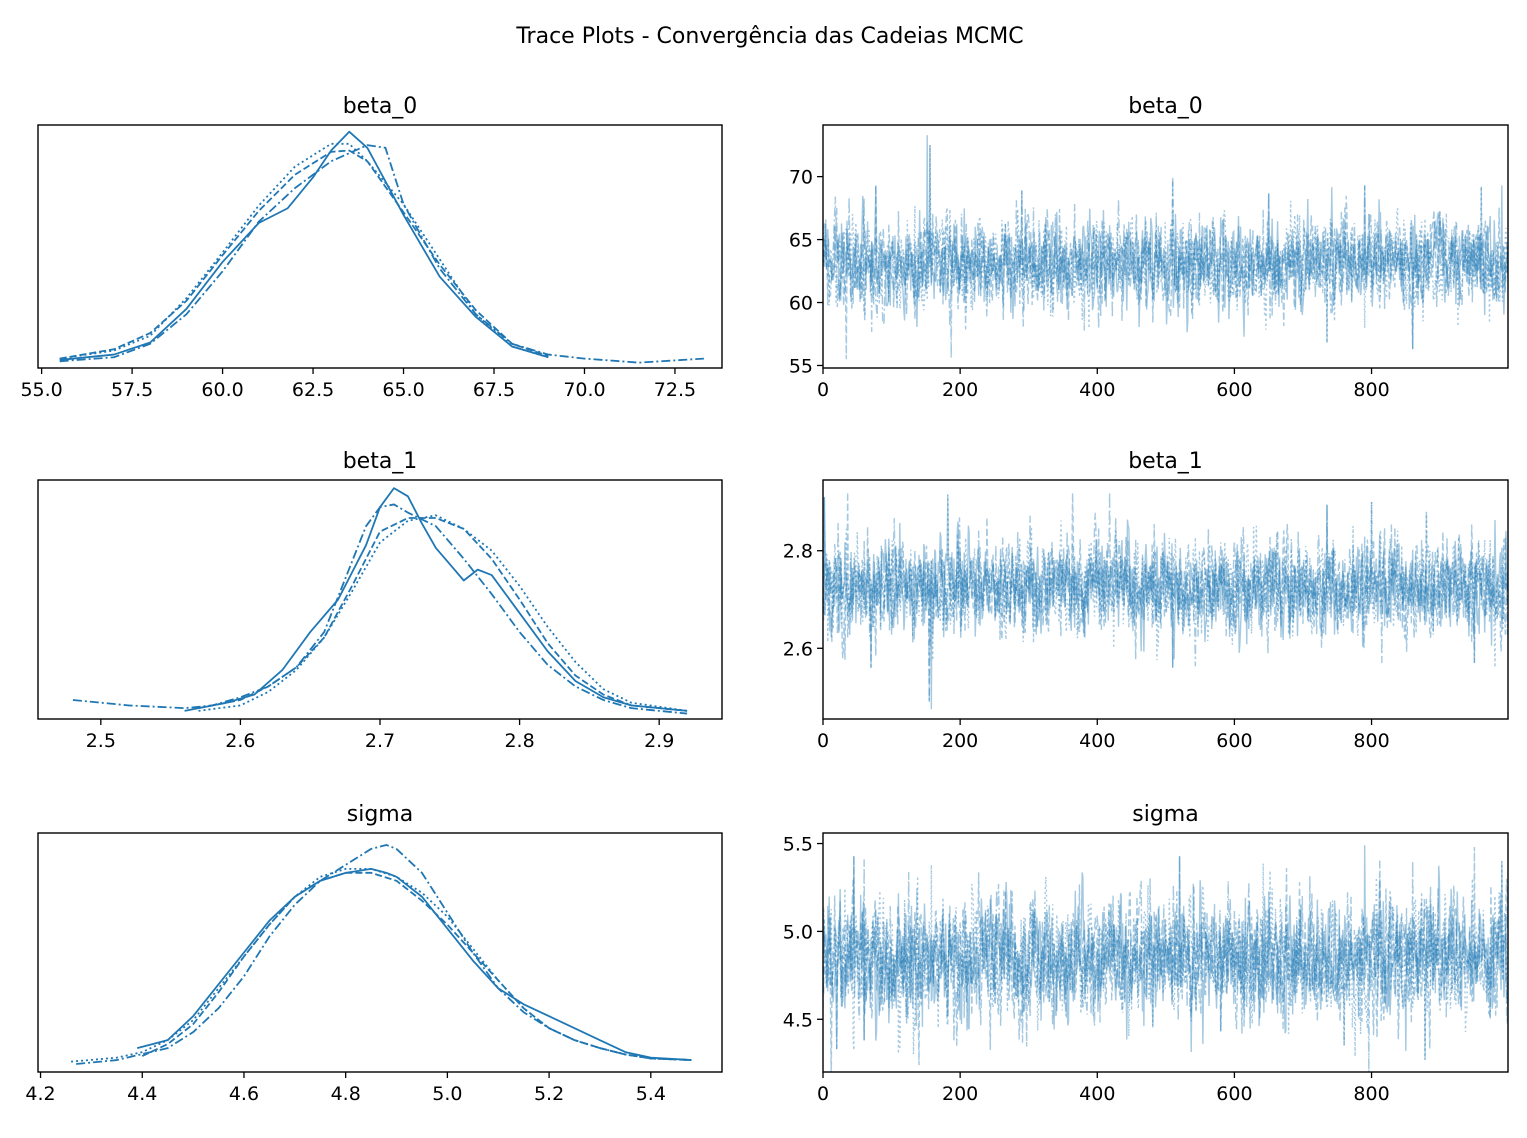 This screenshot has width=1527, height=1138. I want to click on kde-beta0-panel: beta_0 55.0 57.5 60.0 62.5 65.0 67.5 70.0 72.5, so click(371, 247).